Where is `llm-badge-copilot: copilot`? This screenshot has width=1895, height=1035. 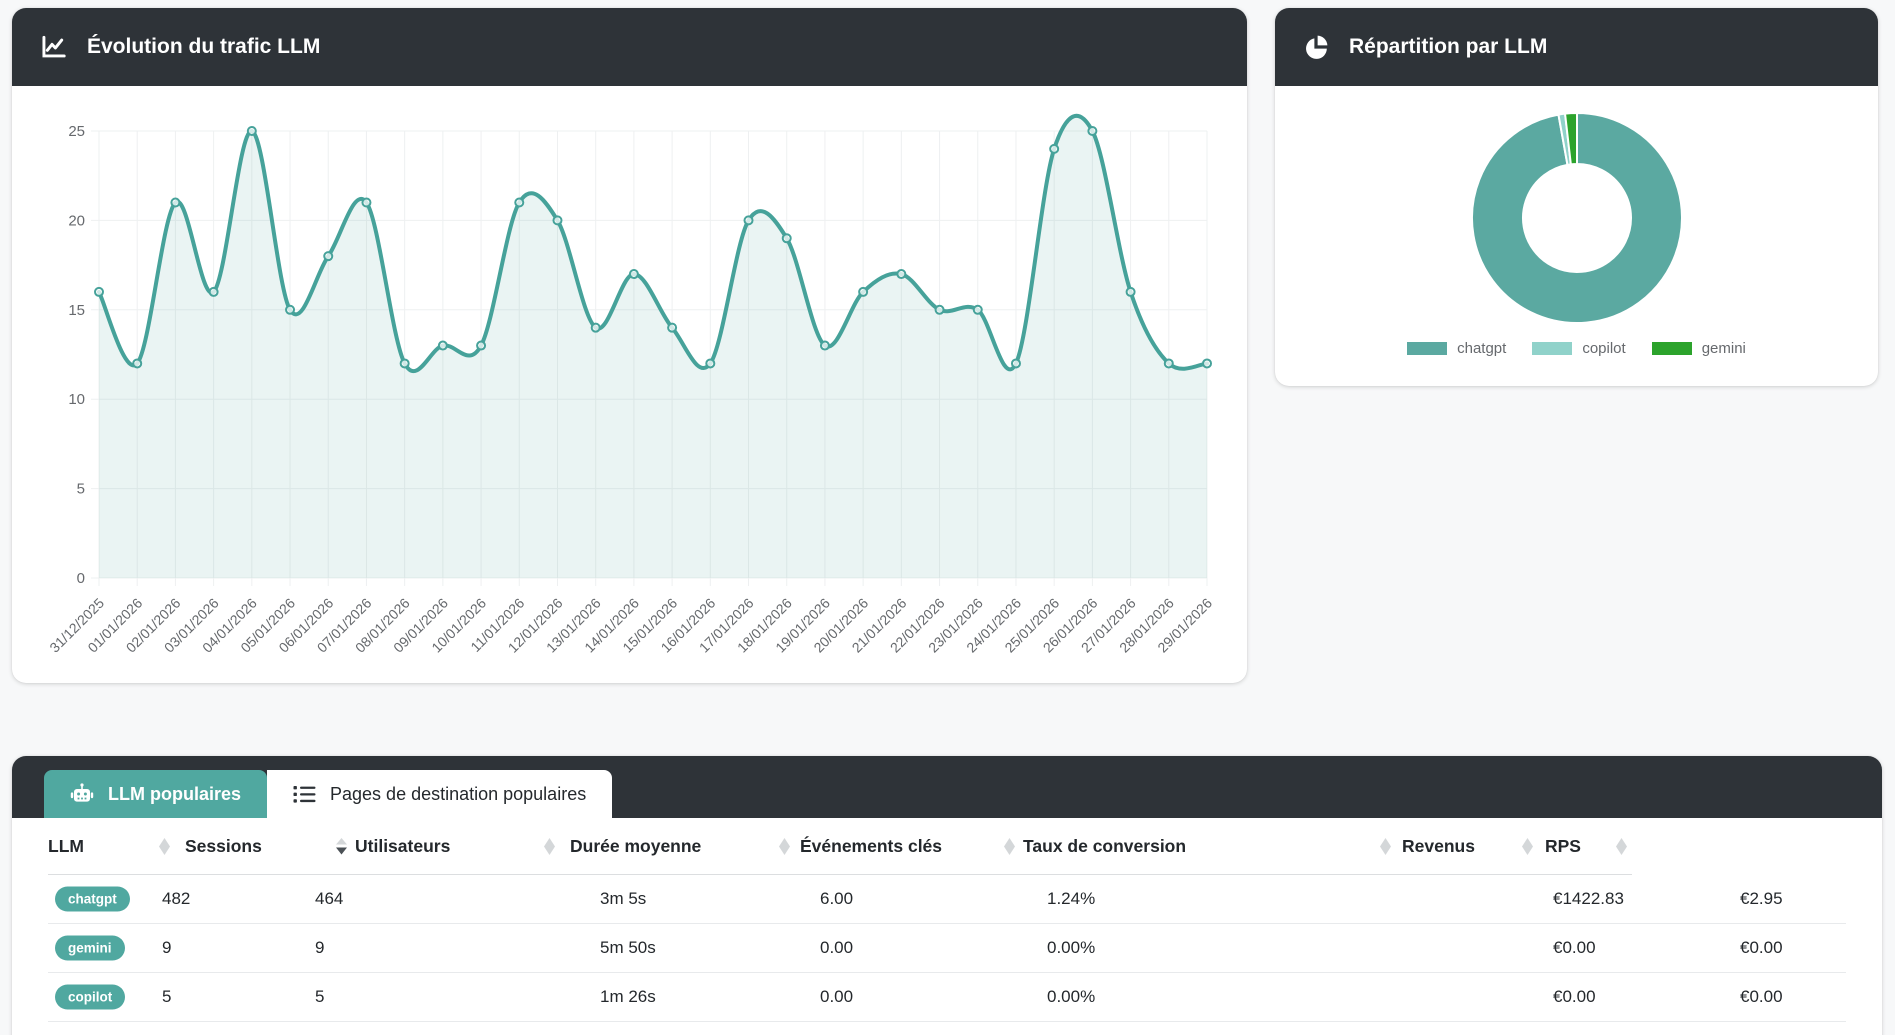
llm-badge-copilot: copilot is located at coordinates (90, 997).